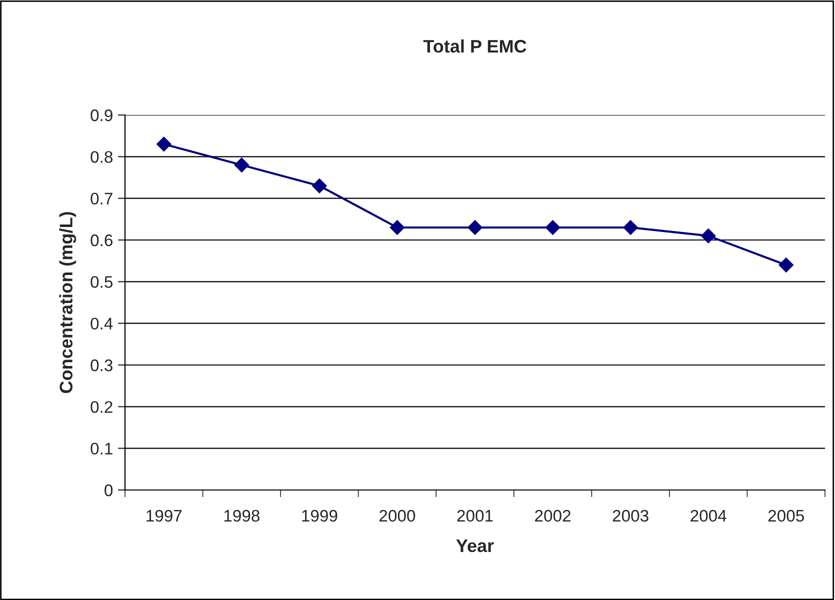 The width and height of the screenshot is (835, 600). Describe the element at coordinates (164, 516) in the screenshot. I see `x-tick-label: 1997` at that location.